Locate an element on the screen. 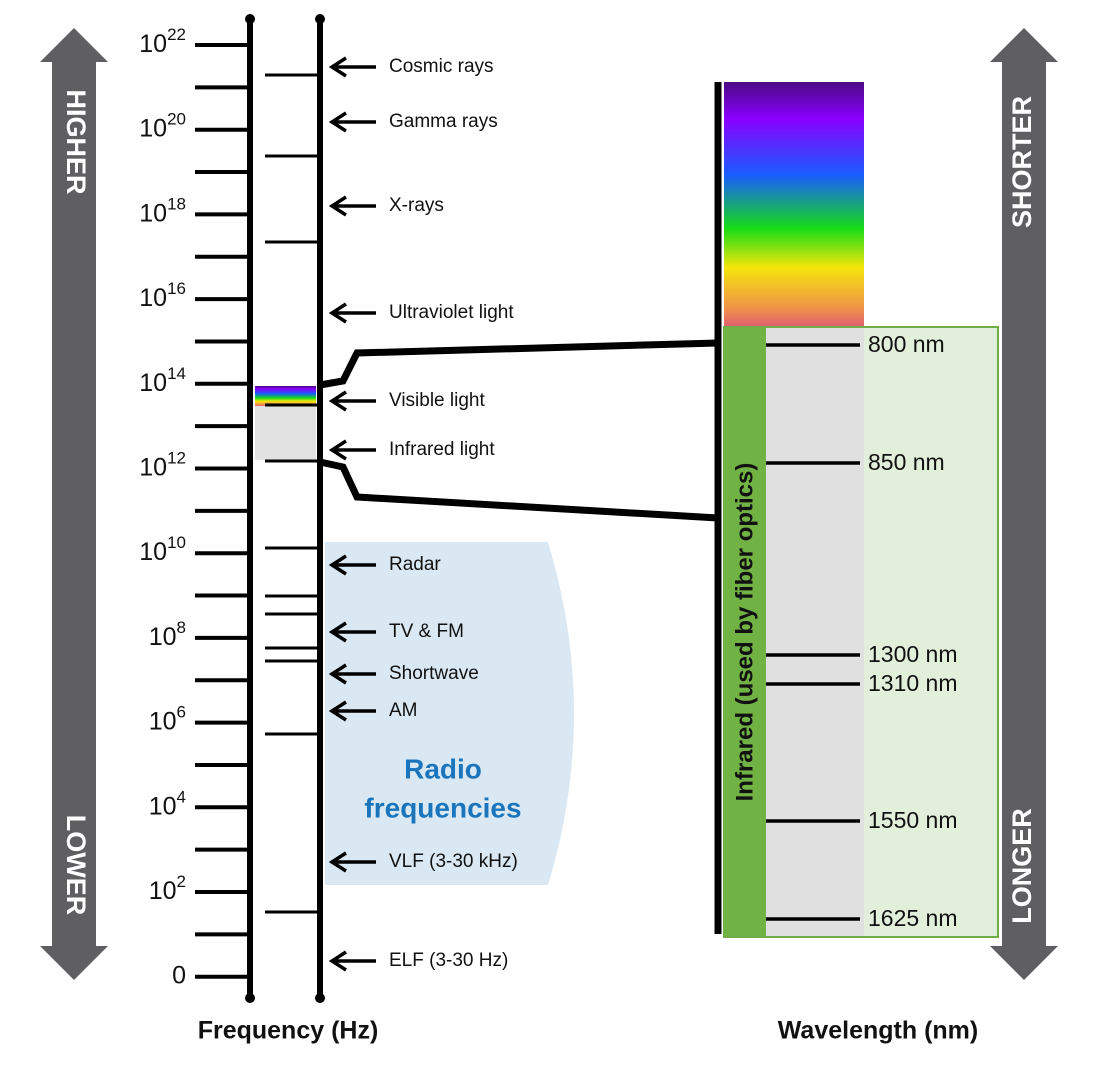  higher-label: HIGHER is located at coordinates (76, 141).